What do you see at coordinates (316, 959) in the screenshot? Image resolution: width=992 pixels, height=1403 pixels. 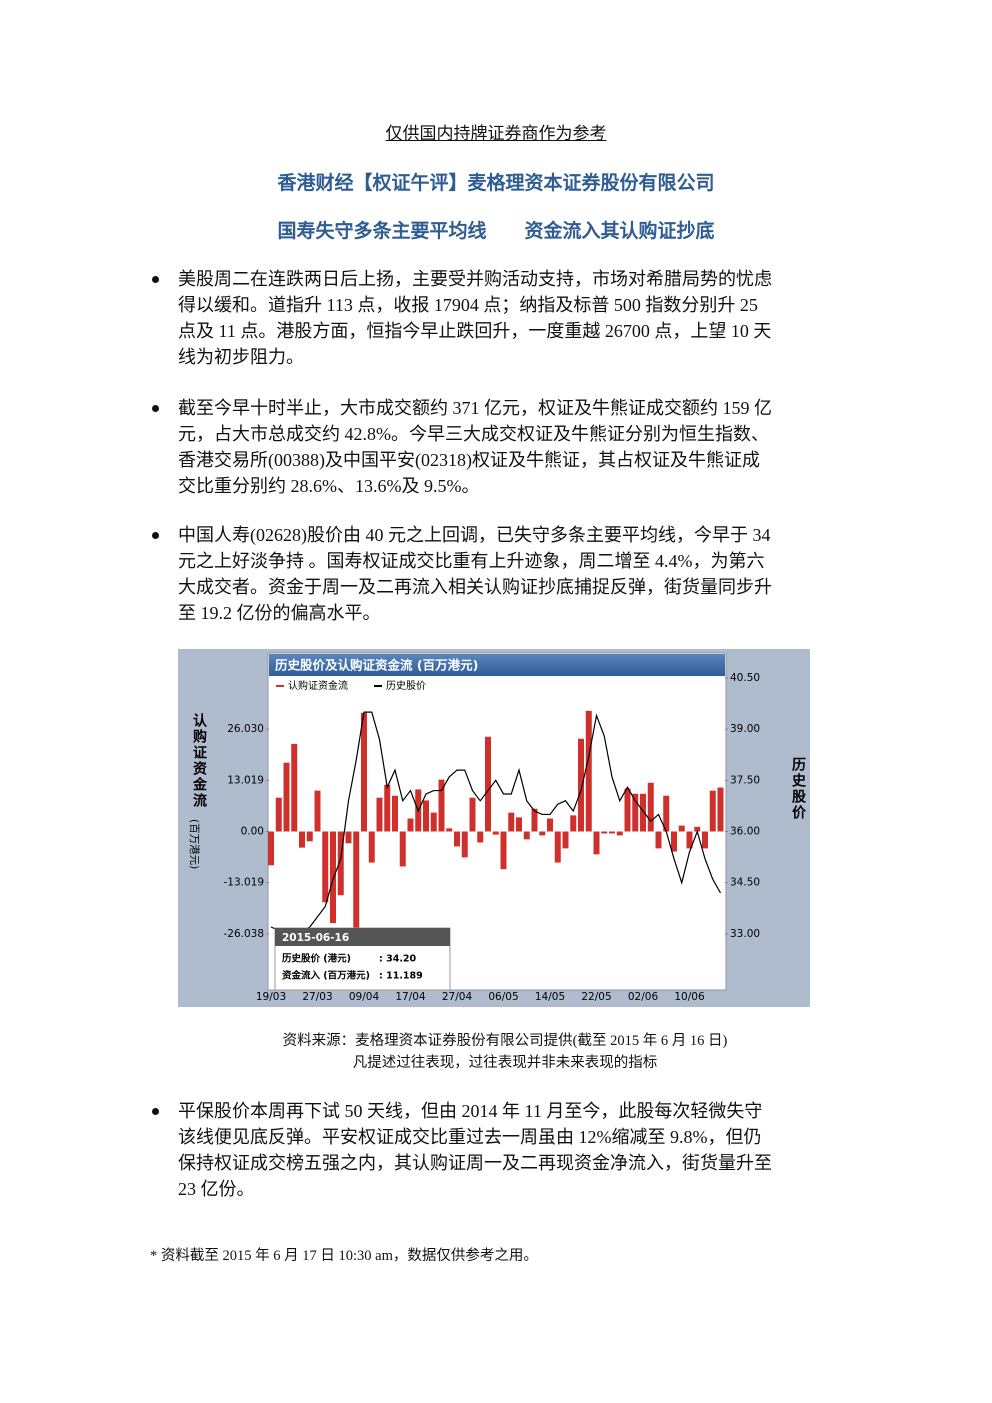 I see `tooltip-label: 历史股价 (港元)` at bounding box center [316, 959].